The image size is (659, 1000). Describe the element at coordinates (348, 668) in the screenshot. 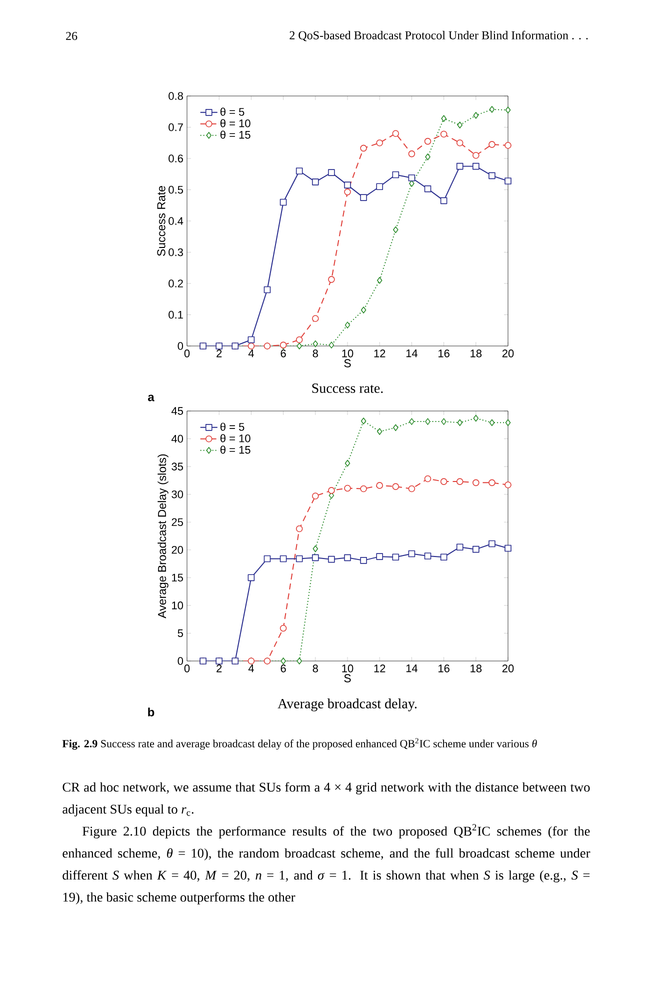

I see `x-tick-label: 10` at that location.